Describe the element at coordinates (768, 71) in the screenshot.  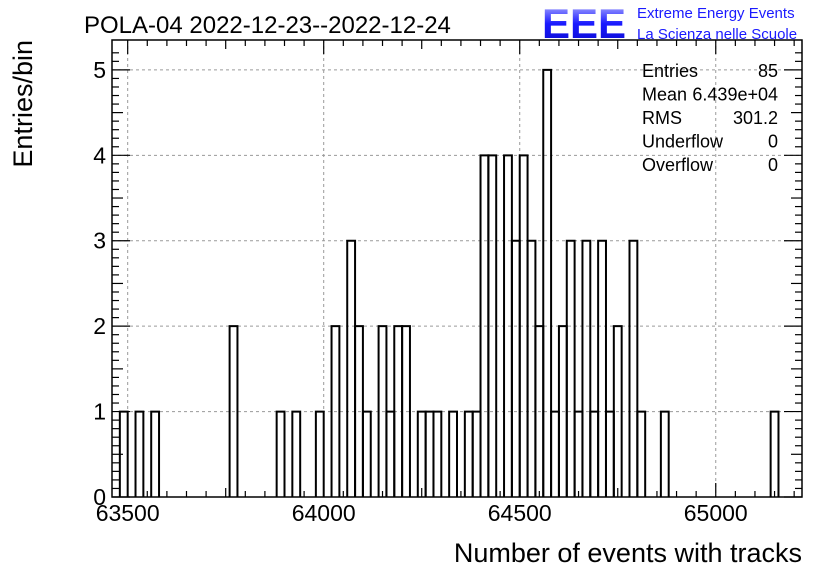
I see `stats-value: 85` at that location.